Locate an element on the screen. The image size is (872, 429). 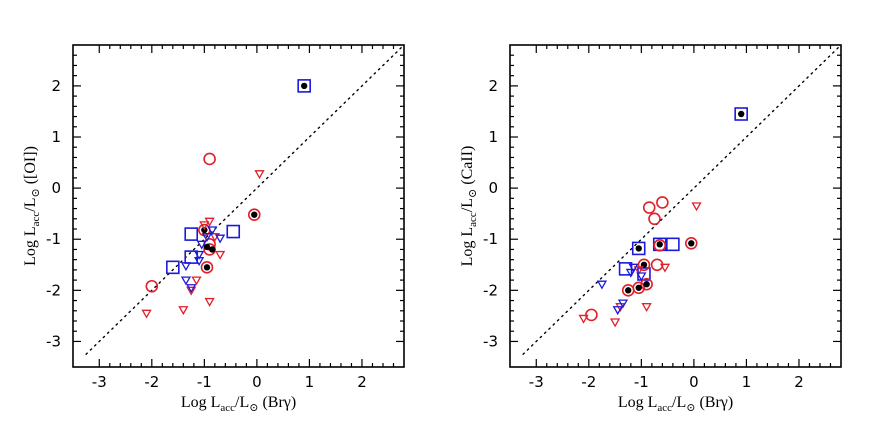
x-axis-title: Log Lacc/L⊙ (Brγ) is located at coordinates (238, 404).